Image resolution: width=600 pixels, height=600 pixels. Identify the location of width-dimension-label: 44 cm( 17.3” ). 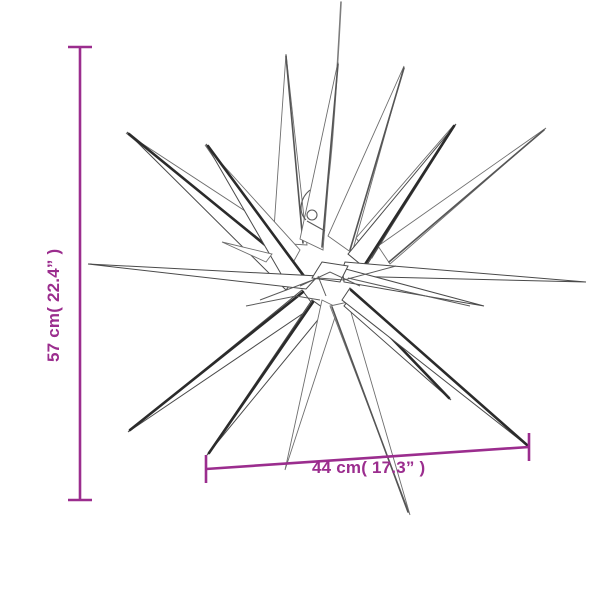
(369, 467).